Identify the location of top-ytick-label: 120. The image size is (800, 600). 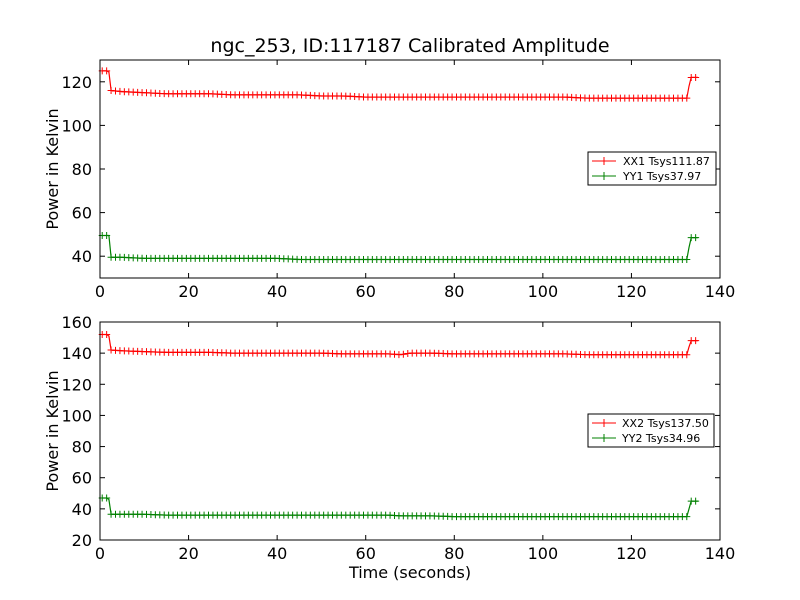
(76, 82).